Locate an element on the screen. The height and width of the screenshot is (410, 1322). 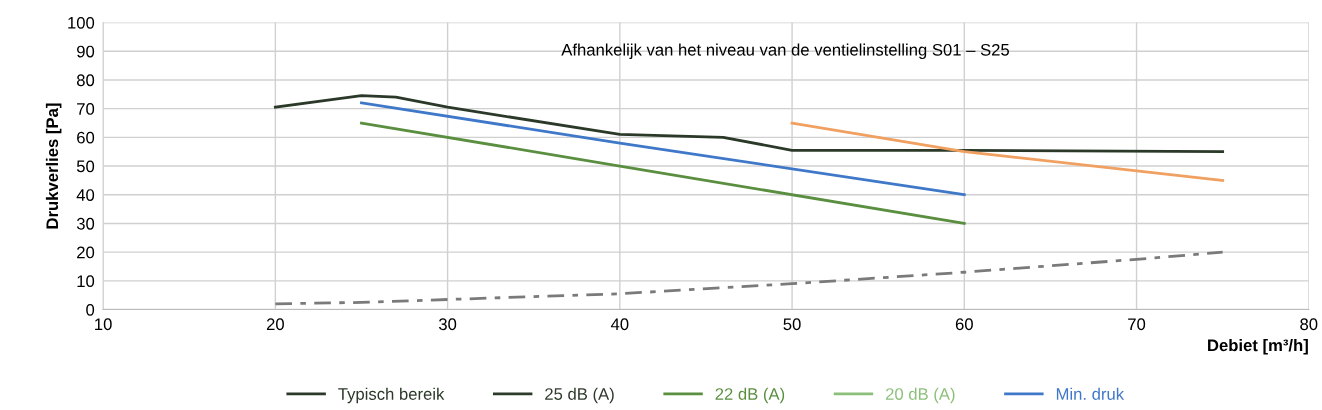
y-tick-label: 40 is located at coordinates (85, 195).